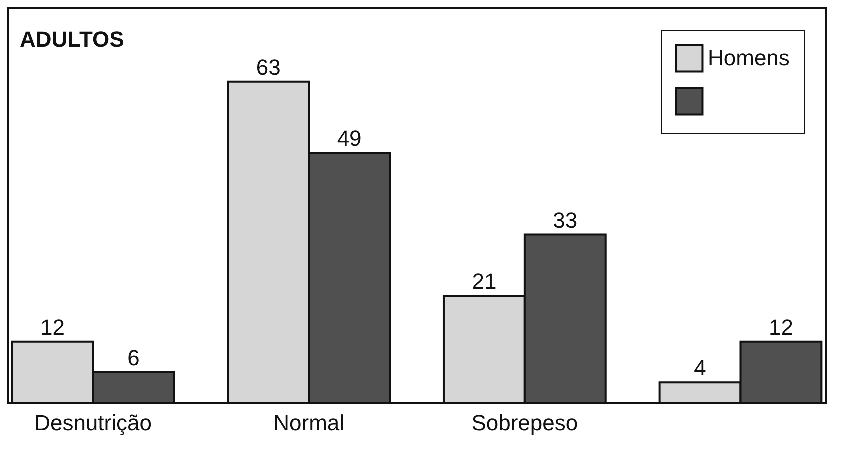 This screenshot has height=468, width=841. What do you see at coordinates (565, 220) in the screenshot?
I see `data-label: 33` at bounding box center [565, 220].